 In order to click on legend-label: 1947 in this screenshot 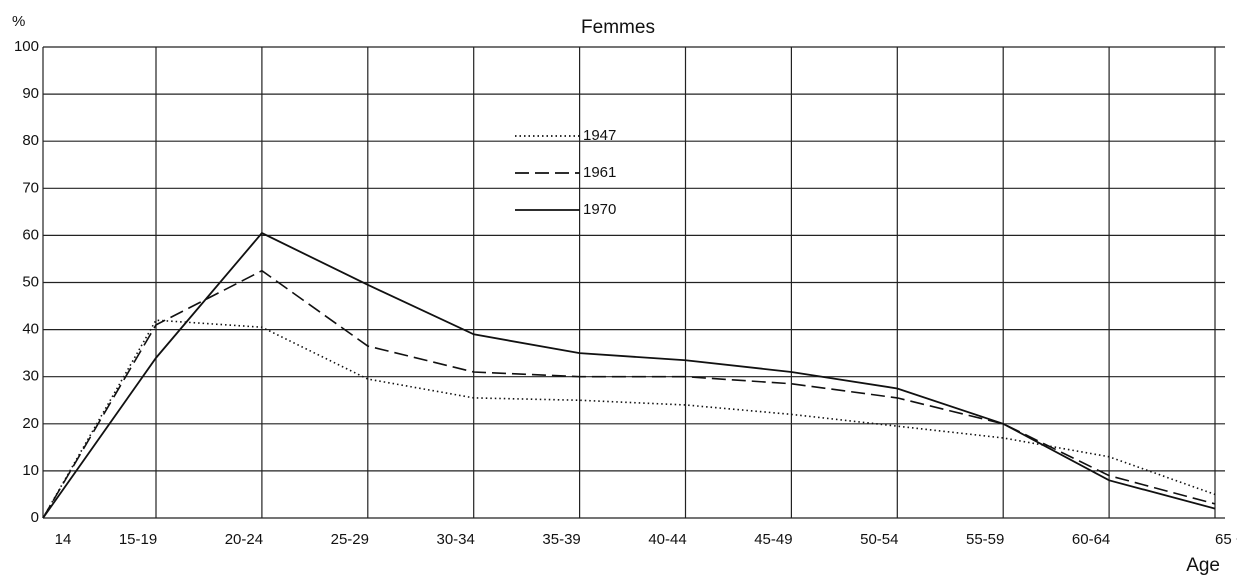, I will do `click(599, 135)`.